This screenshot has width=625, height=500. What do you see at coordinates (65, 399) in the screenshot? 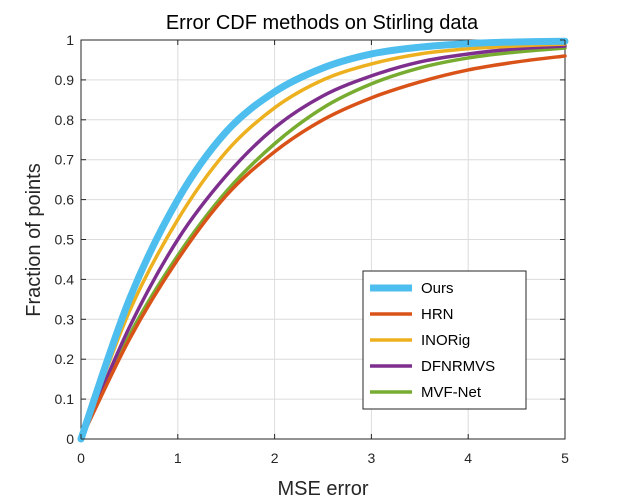
I see `y-tick-label: 0.1` at bounding box center [65, 399].